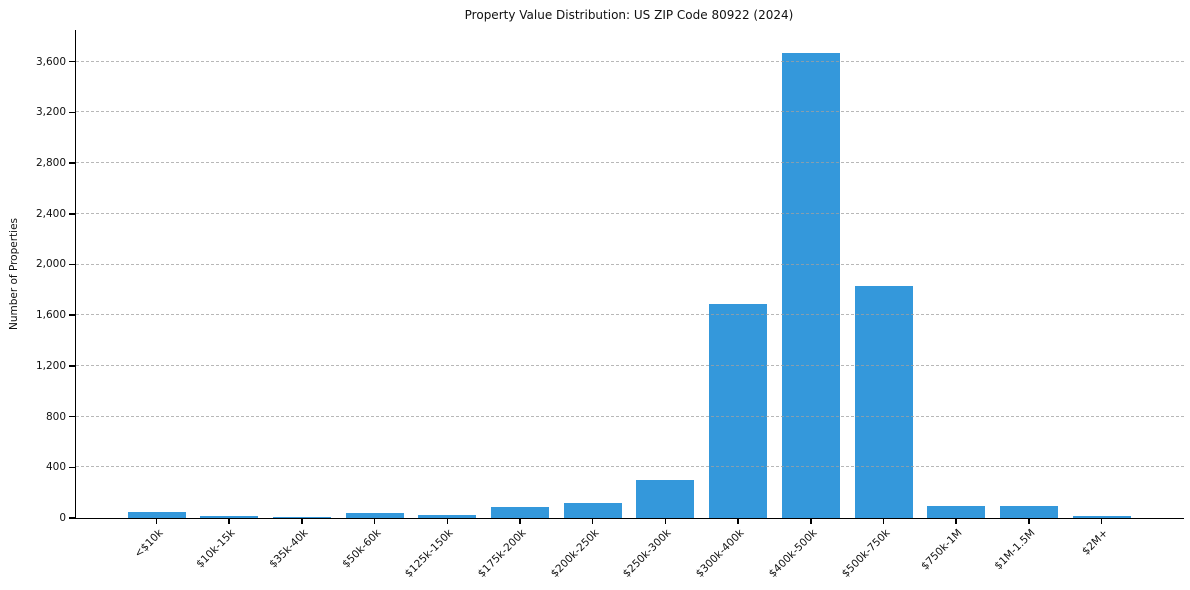  What do you see at coordinates (50, 213) in the screenshot?
I see `y-tick-label: 2,400` at bounding box center [50, 213].